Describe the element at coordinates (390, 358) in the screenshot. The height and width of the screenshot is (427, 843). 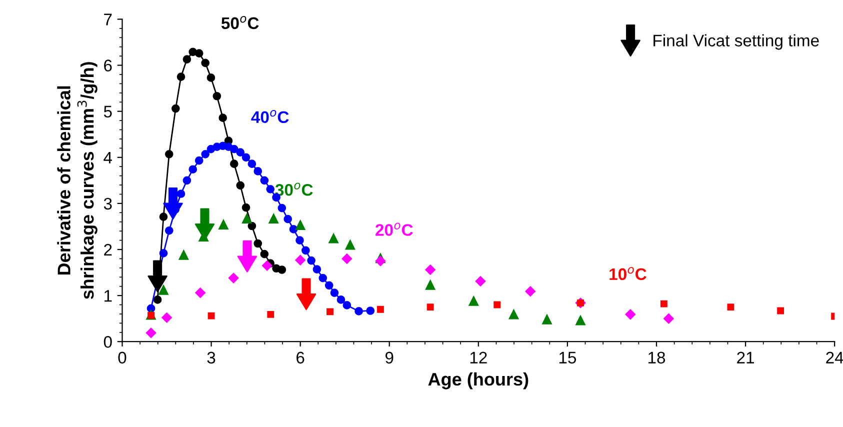
I see `x-tick-label: 9` at that location.